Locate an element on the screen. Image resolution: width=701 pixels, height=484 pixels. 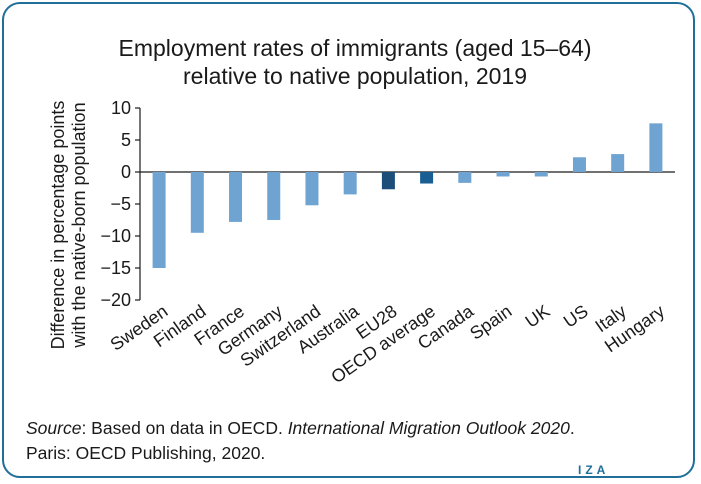
y-axis-label-line2: with the native-born population is located at coordinates (79, 225).